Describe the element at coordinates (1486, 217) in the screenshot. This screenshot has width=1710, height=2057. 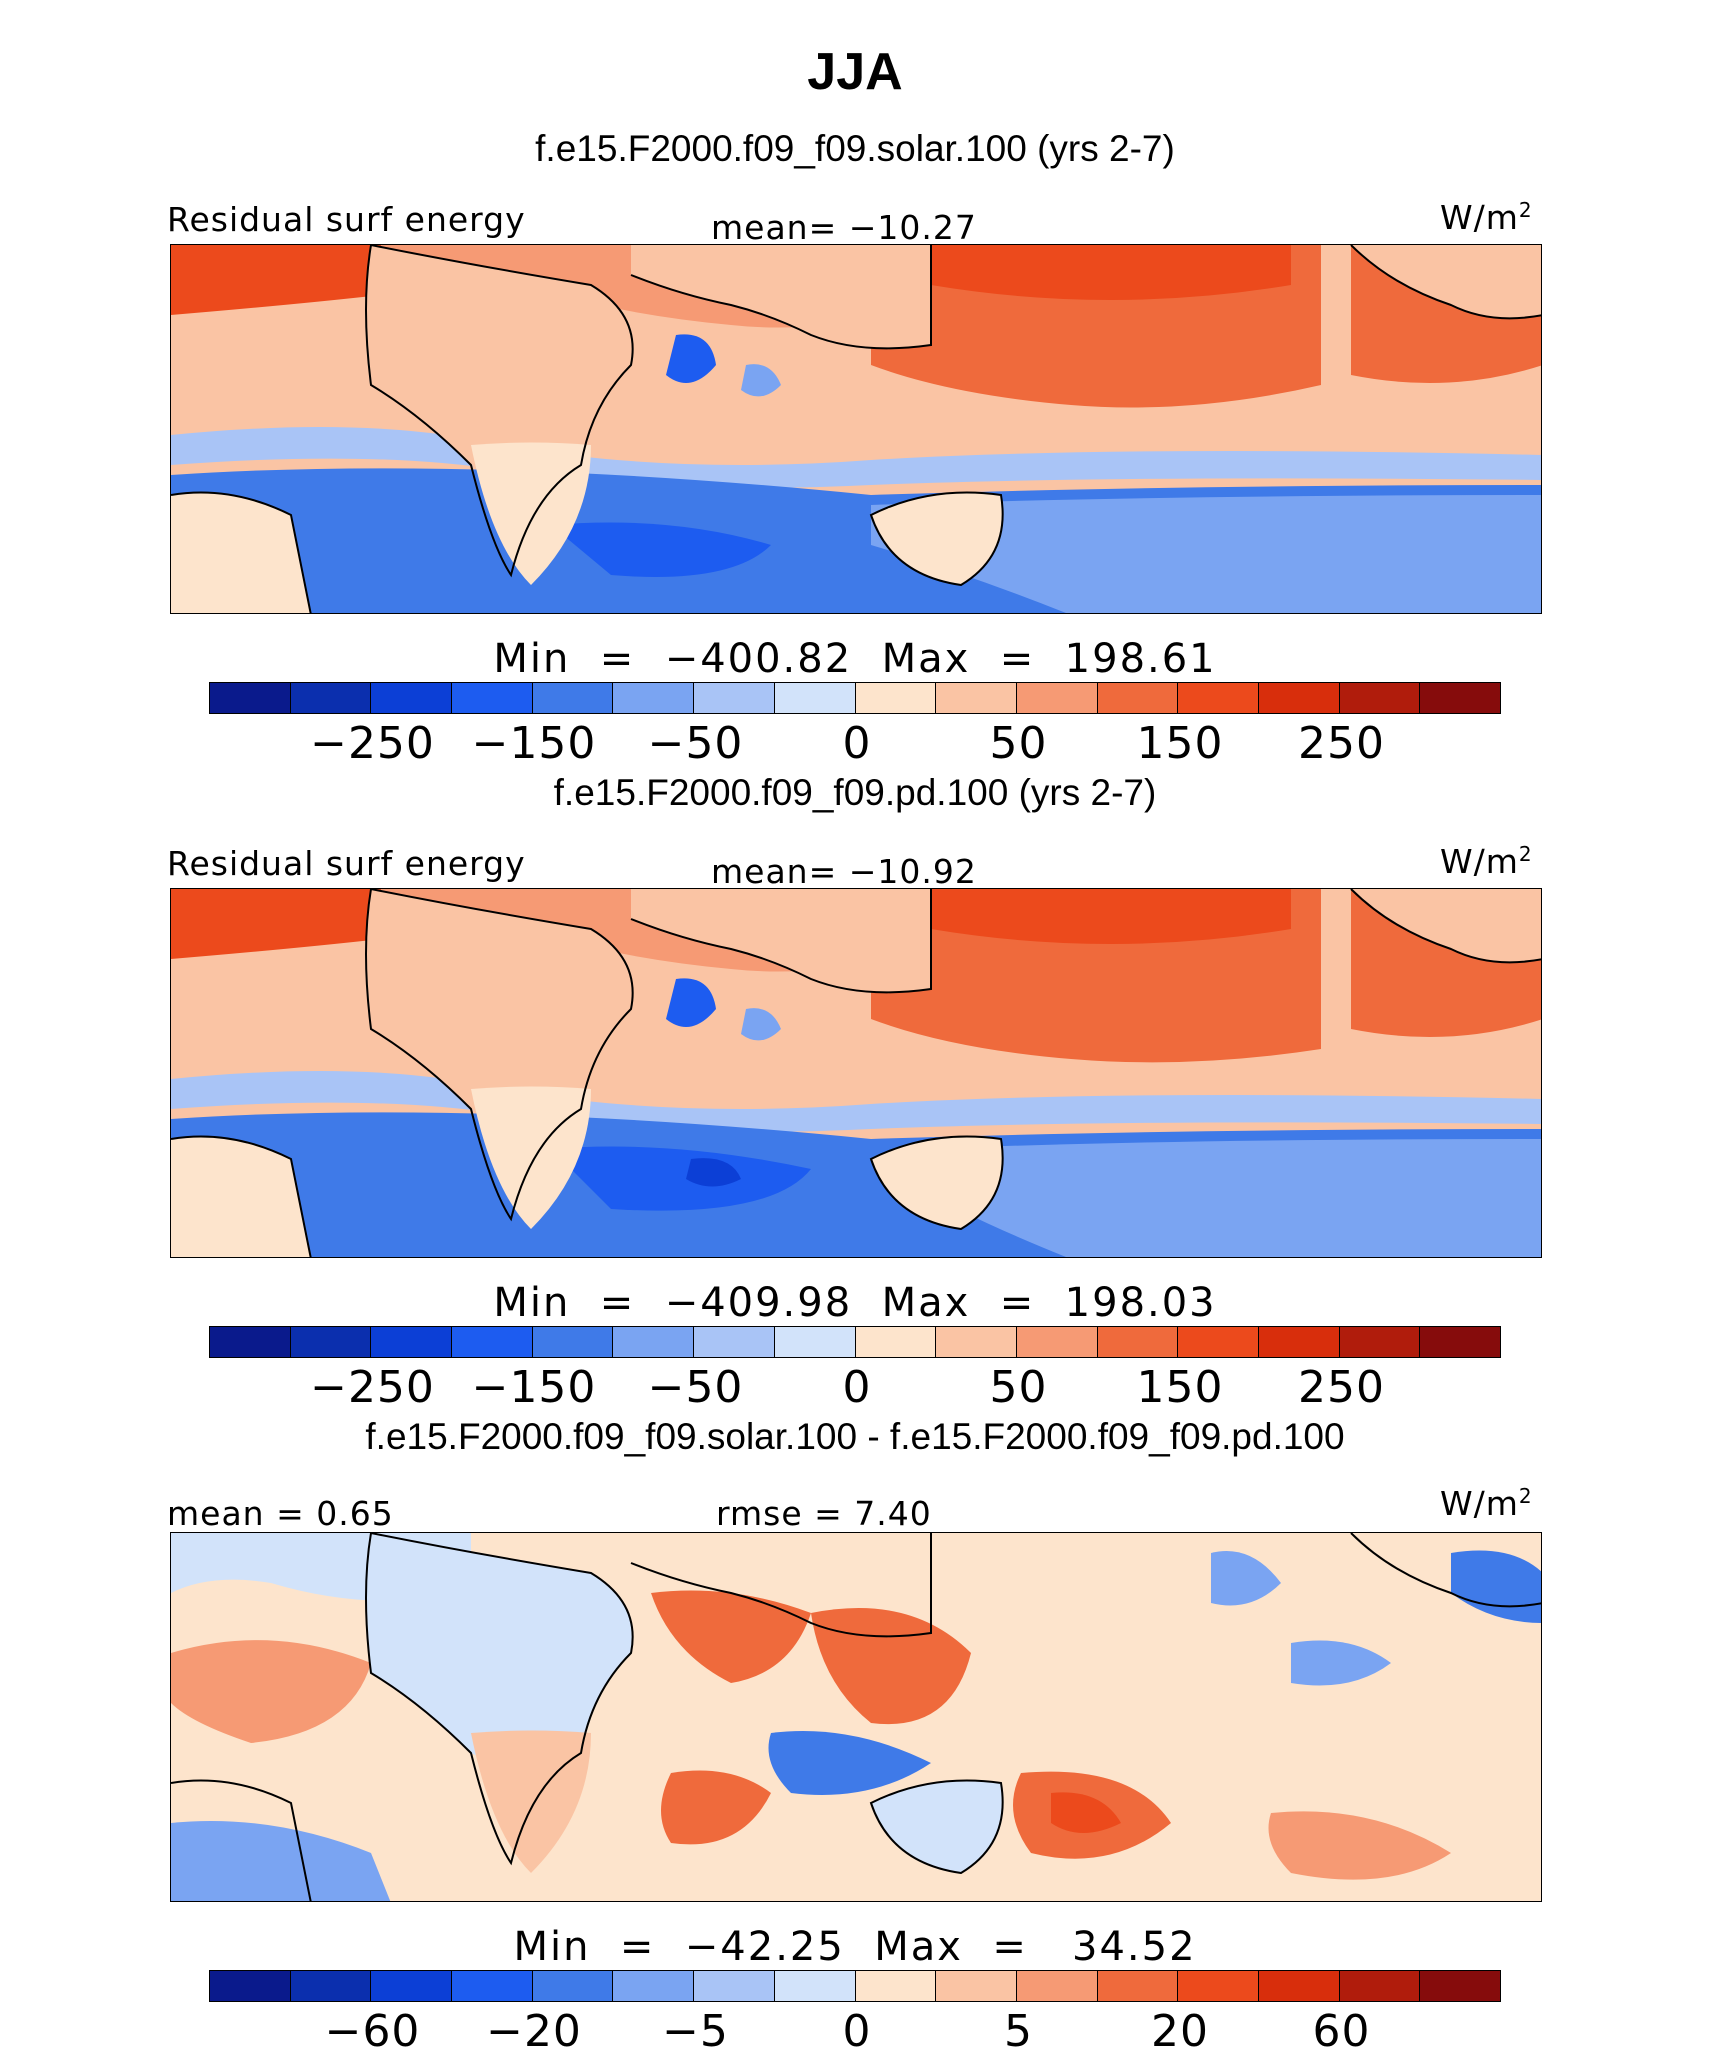
I see `panel-1-units: W/m2` at that location.